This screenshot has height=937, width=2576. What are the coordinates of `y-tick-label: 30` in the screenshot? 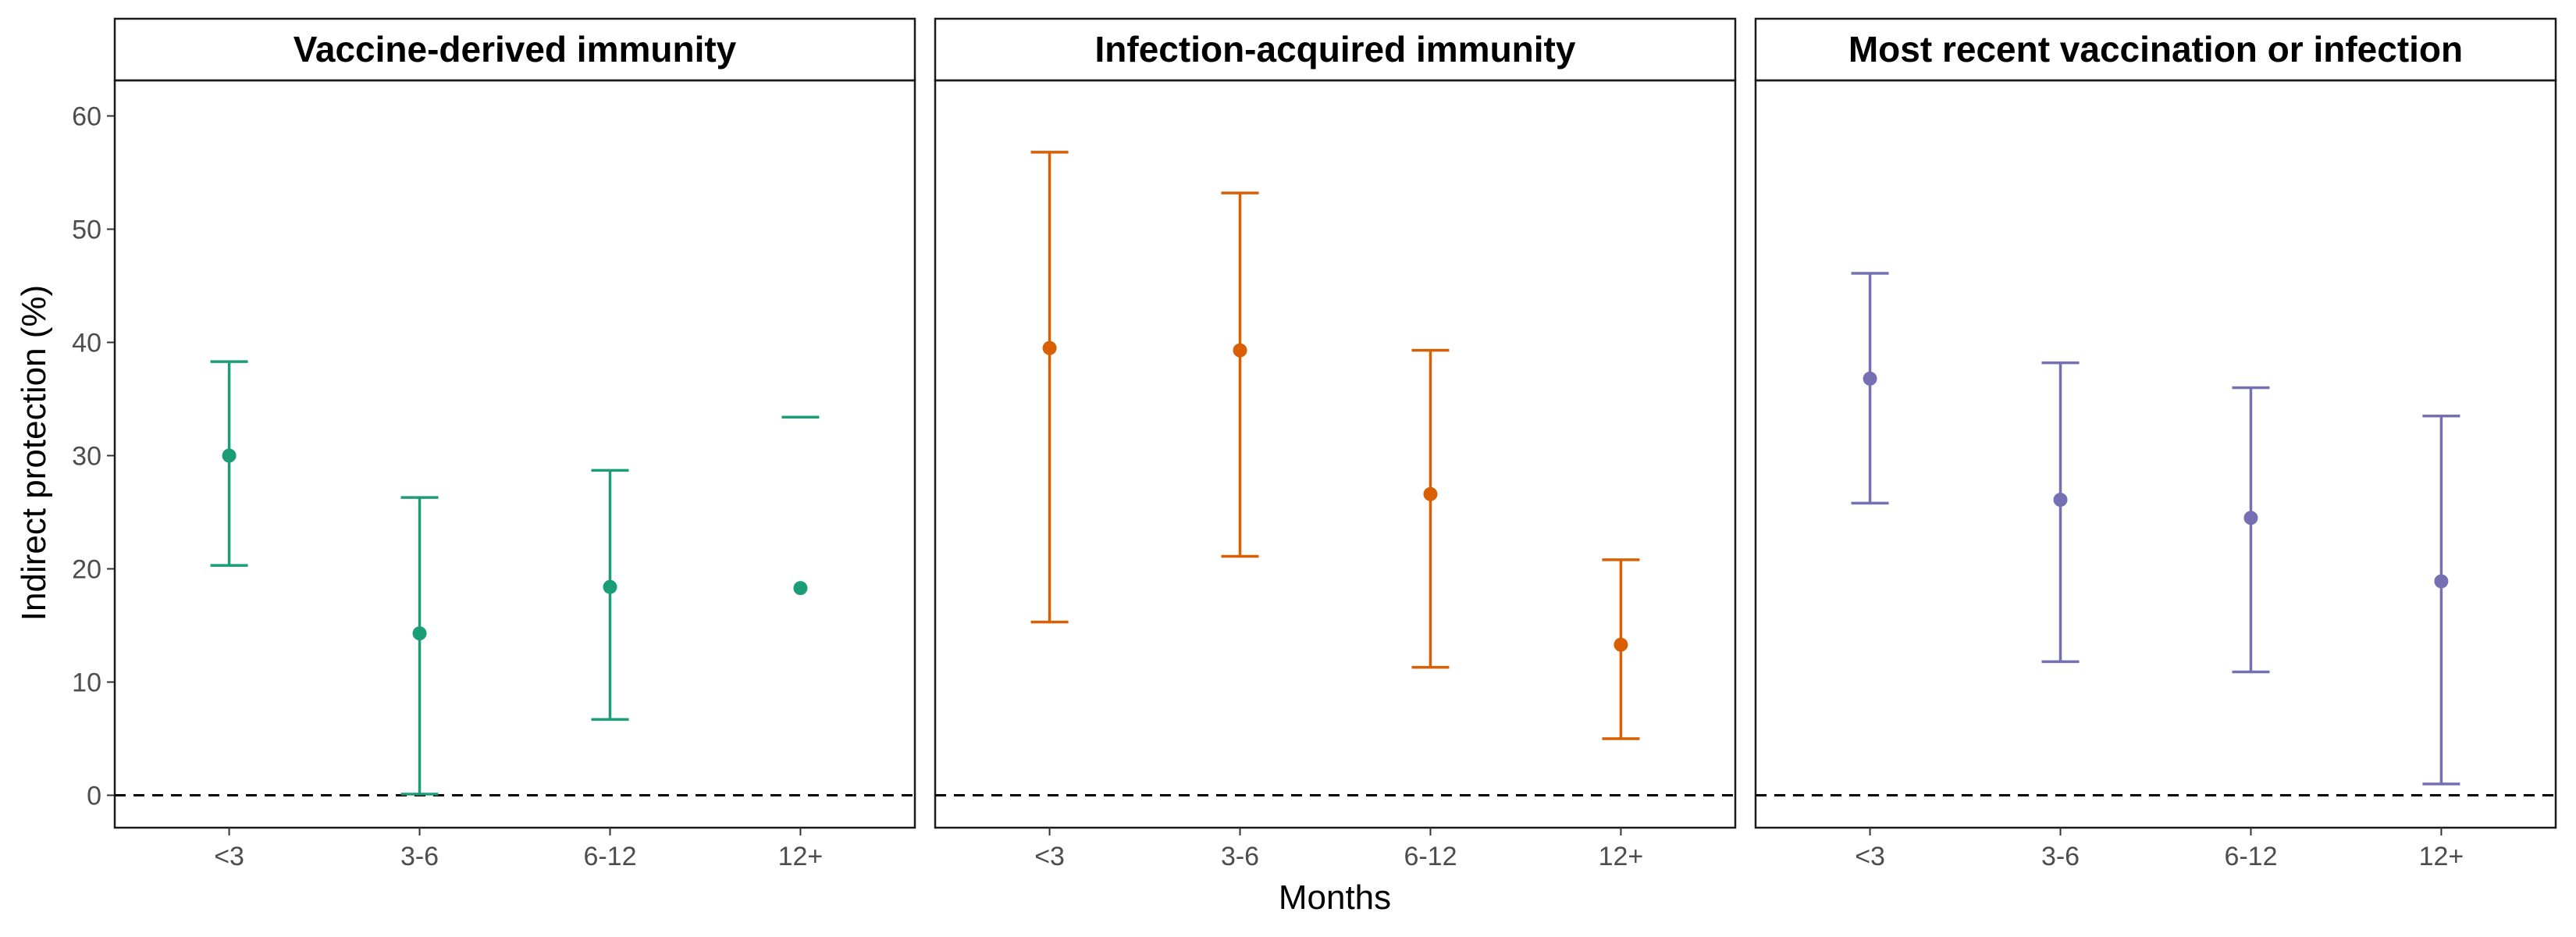 It's located at (86, 457).